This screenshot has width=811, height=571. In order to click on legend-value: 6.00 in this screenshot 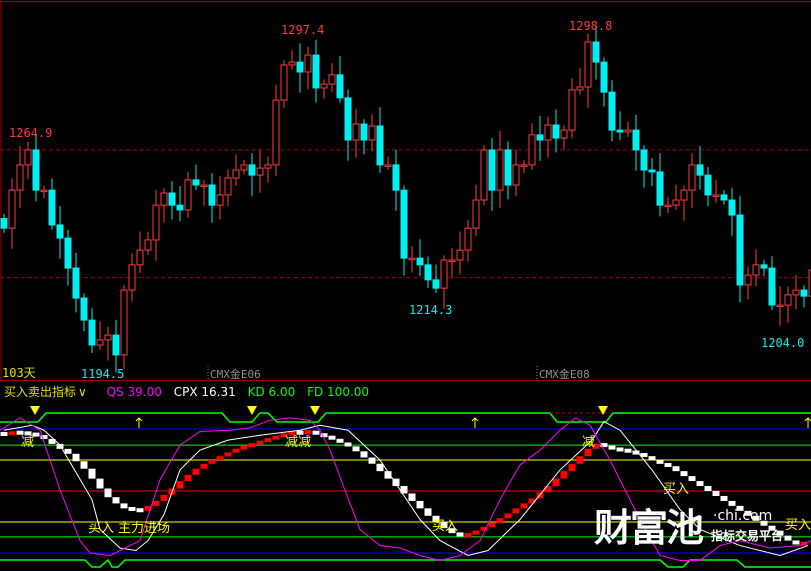, I will do `click(282, 392)`.